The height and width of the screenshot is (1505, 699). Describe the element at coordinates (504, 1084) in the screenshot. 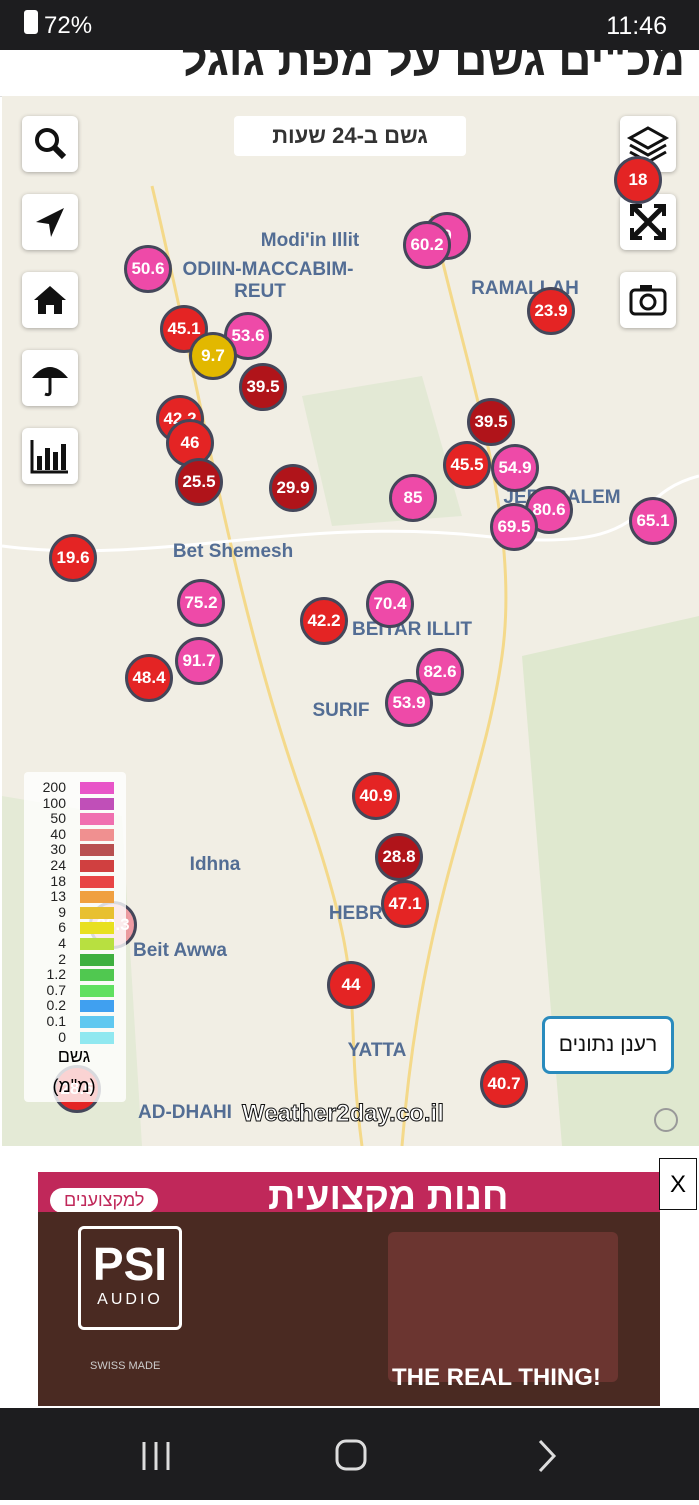

I see `rain-marker: 40.7` at that location.